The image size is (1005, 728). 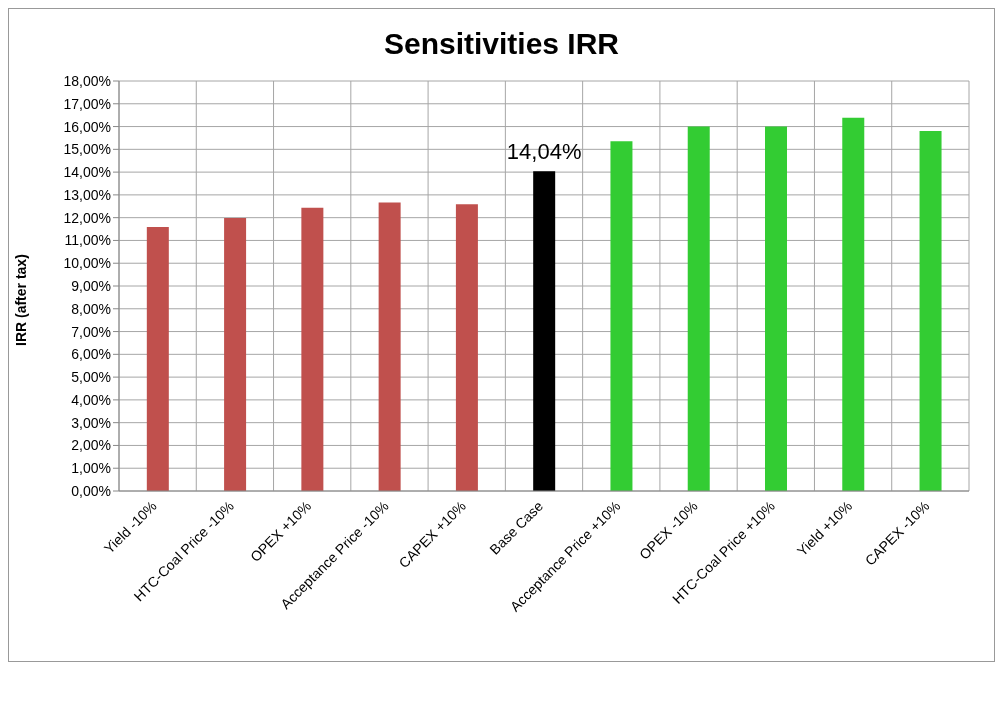 What do you see at coordinates (91, 377) in the screenshot?
I see `y-tick-label: 5,00%` at bounding box center [91, 377].